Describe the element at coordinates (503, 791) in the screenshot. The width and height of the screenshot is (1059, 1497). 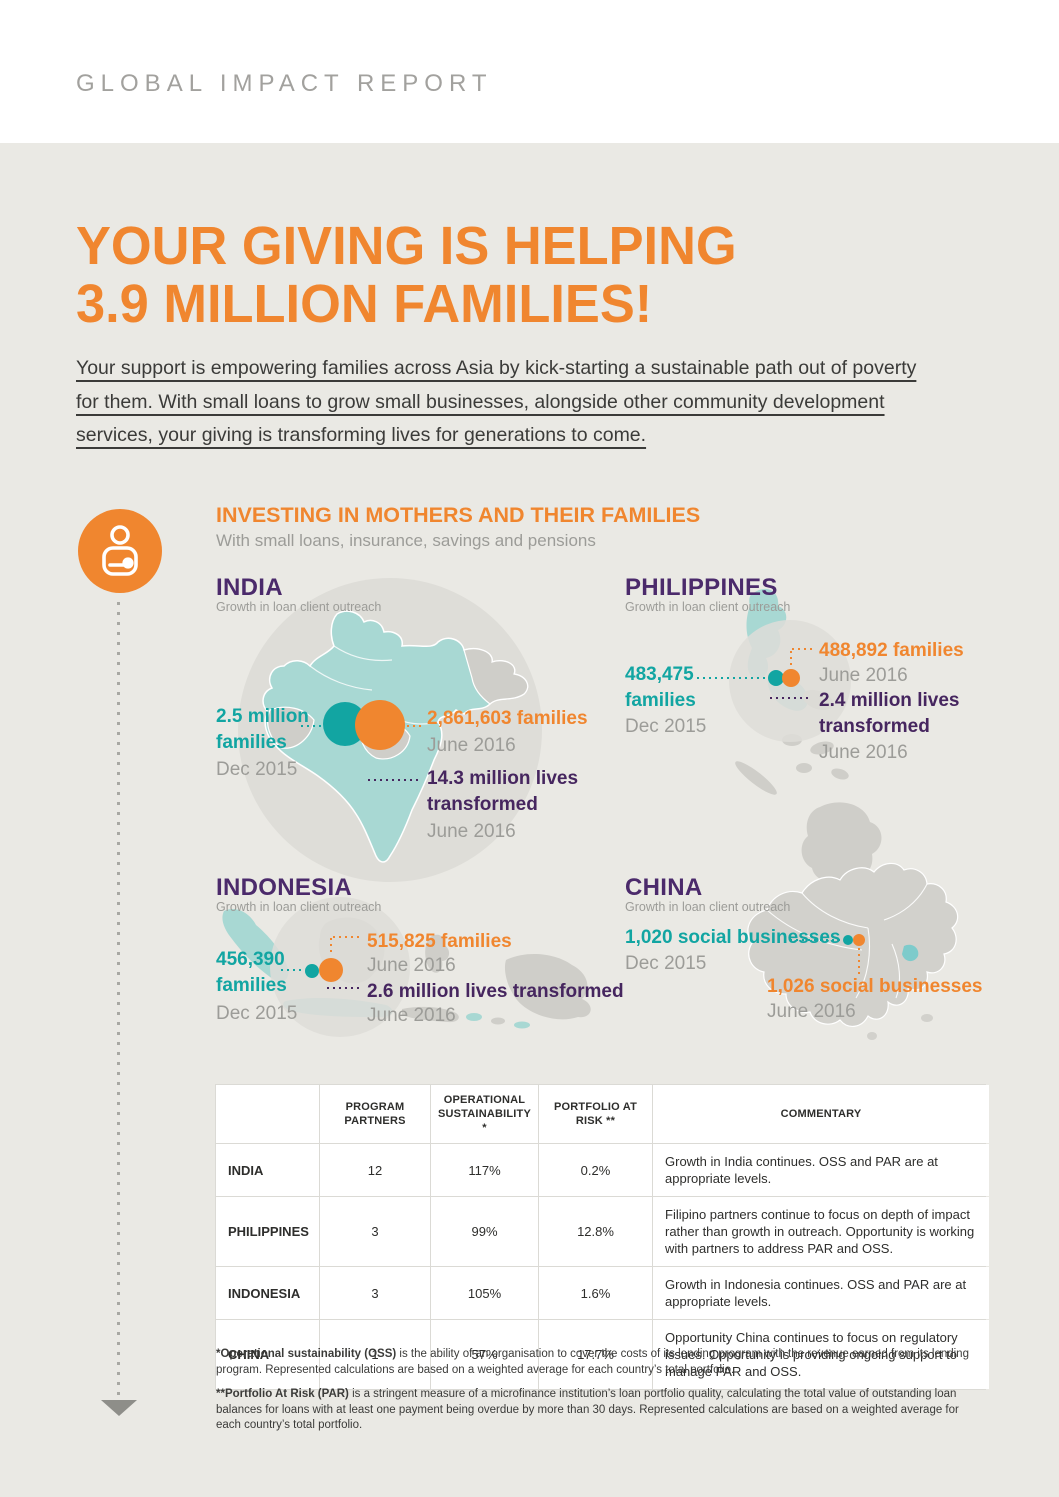
I see `india-impact-value: 14.3 million lives transformed` at that location.